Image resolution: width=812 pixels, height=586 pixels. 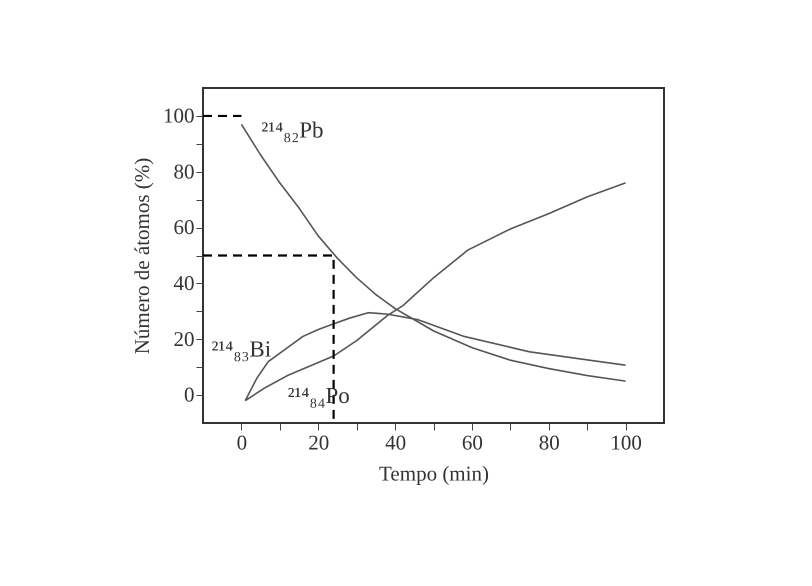 What do you see at coordinates (319, 442) in the screenshot?
I see `x-tick-label: 20` at bounding box center [319, 442].